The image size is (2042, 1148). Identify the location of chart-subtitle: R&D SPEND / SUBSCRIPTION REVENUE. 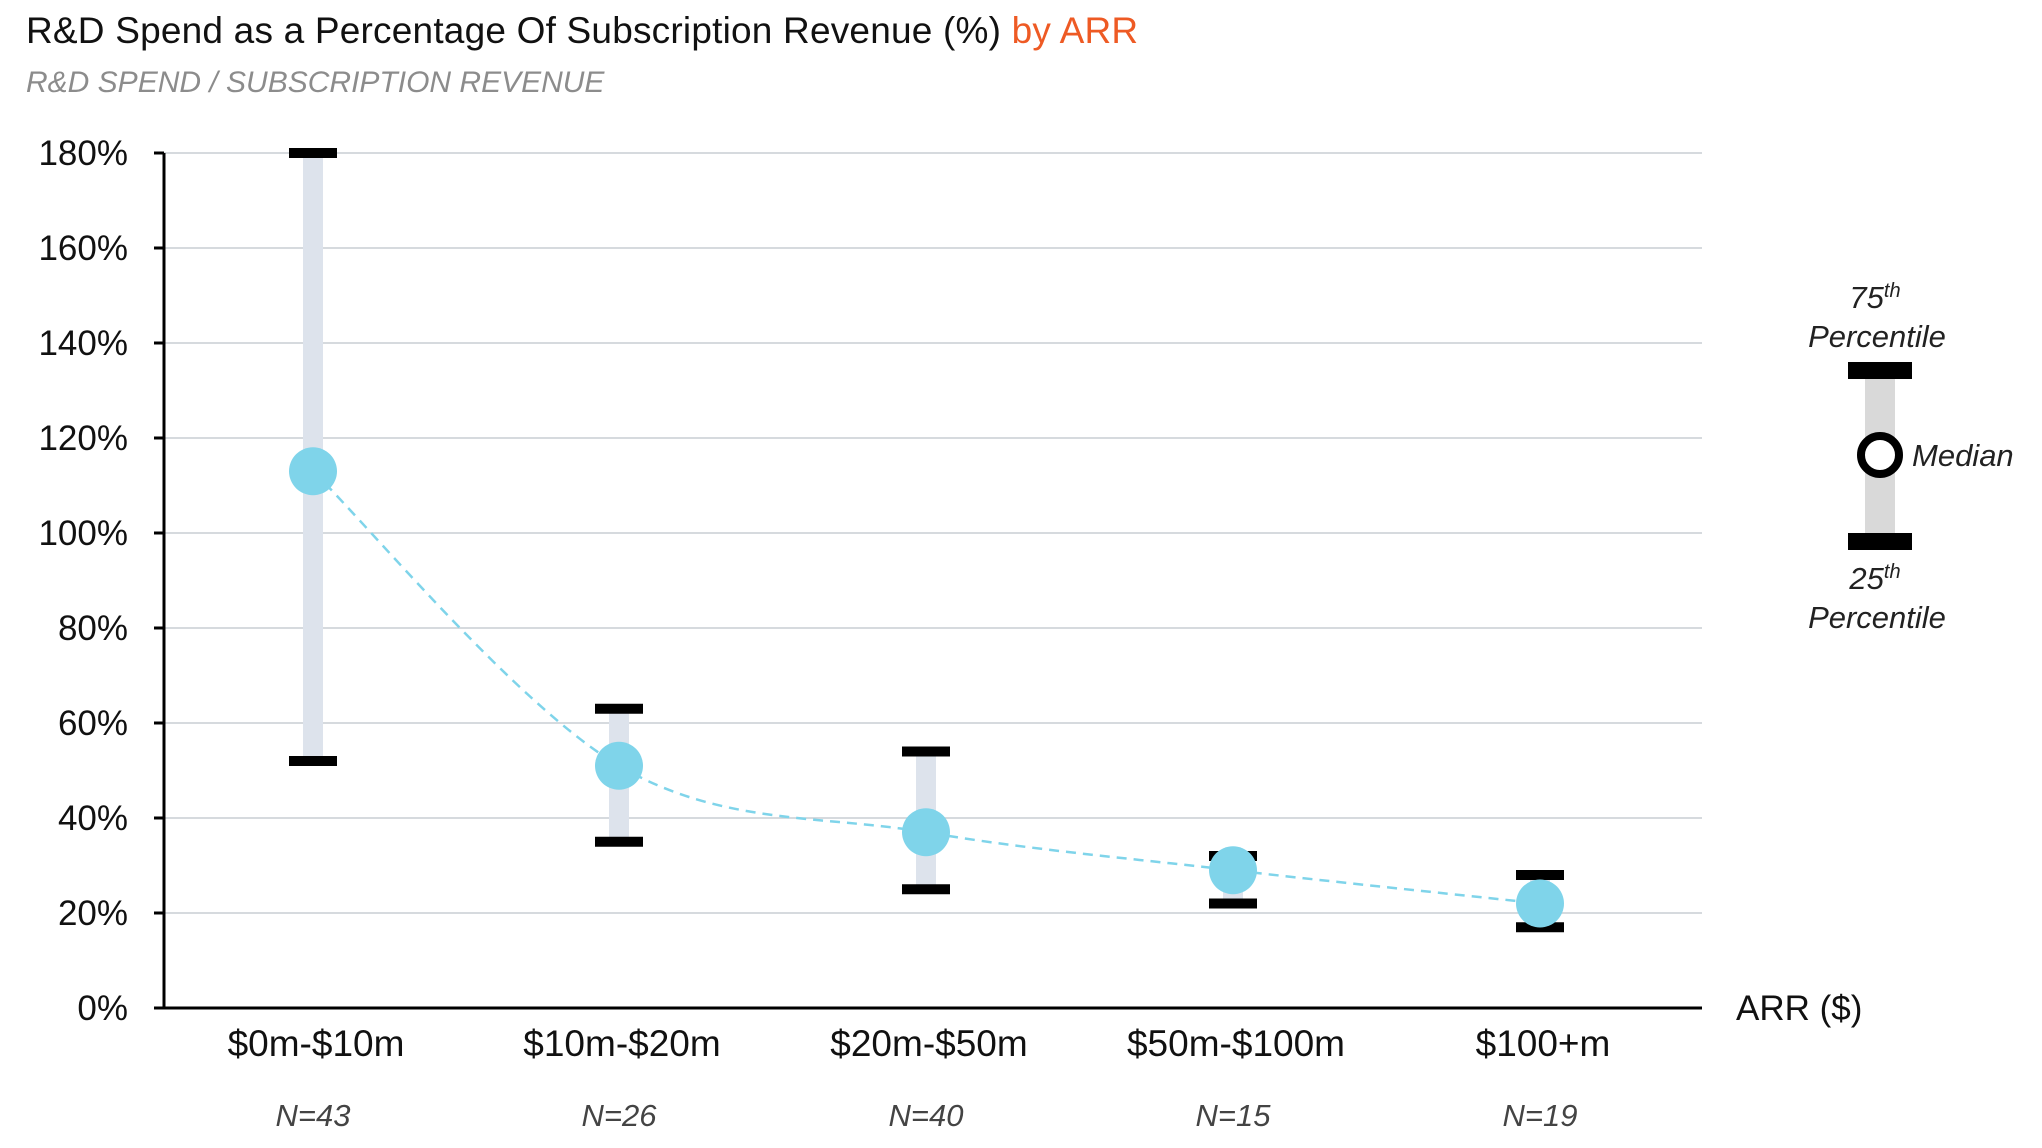
(315, 82).